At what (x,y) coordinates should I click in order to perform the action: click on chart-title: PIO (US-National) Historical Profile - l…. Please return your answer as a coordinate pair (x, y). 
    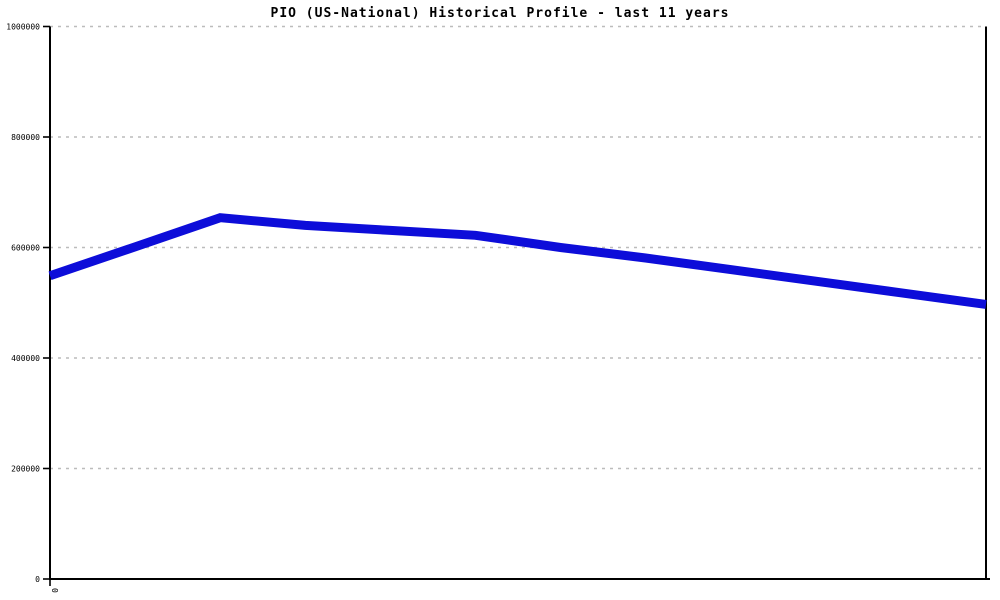
    Looking at the image, I should click on (500, 13).